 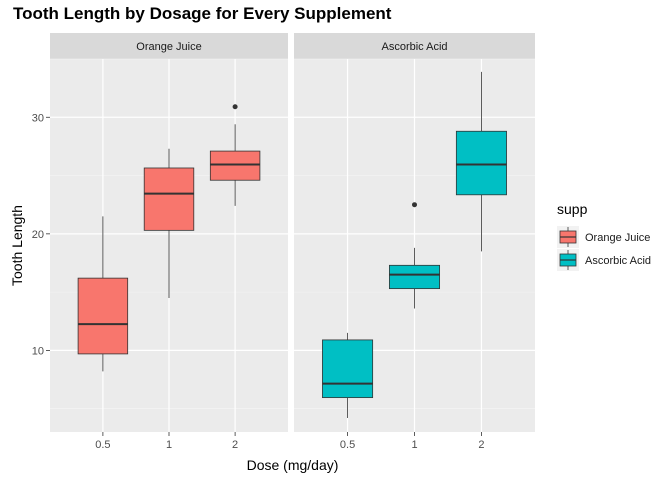 What do you see at coordinates (572, 209) in the screenshot?
I see `legend-title: supp` at bounding box center [572, 209].